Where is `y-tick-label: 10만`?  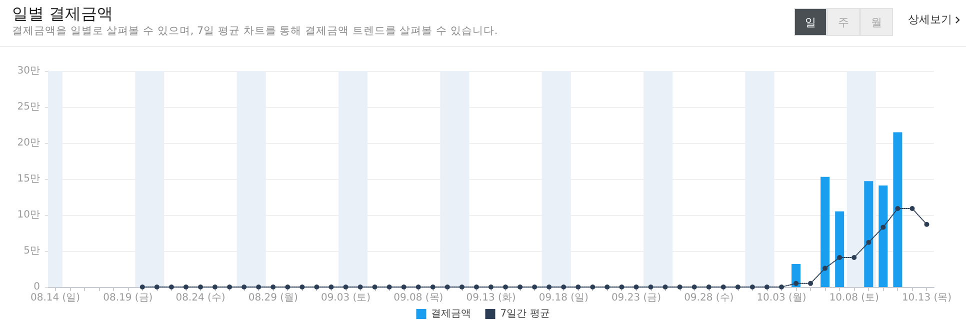
y-tick-label: 10만 is located at coordinates (28, 215).